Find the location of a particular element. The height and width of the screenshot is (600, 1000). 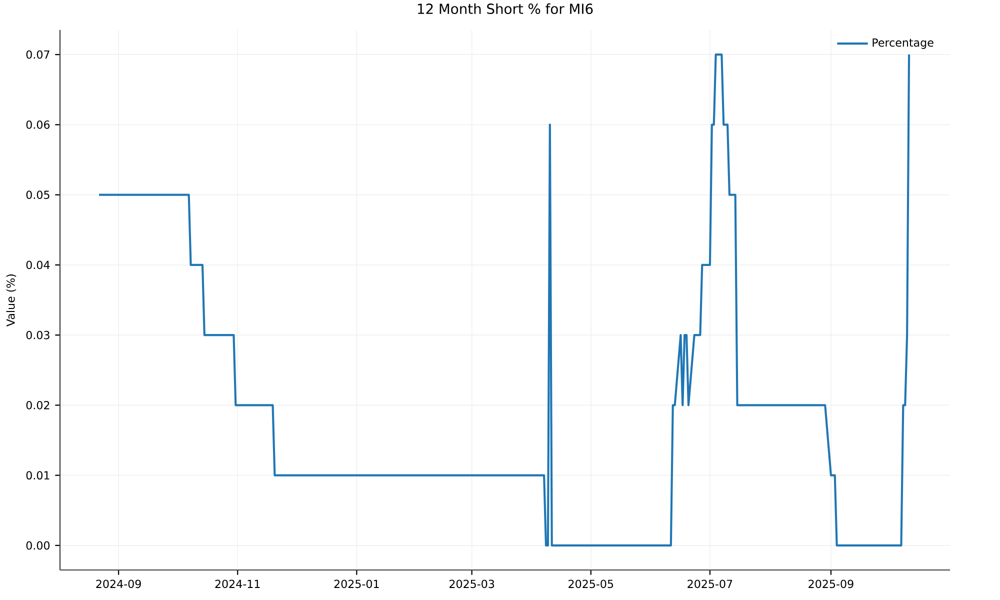

x-tick-label: 2025-09 is located at coordinates (831, 584).